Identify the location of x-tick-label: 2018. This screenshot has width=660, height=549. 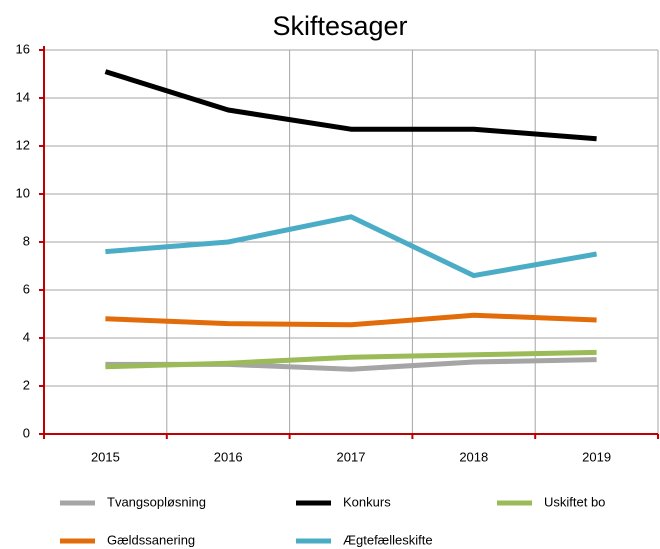
(473, 456).